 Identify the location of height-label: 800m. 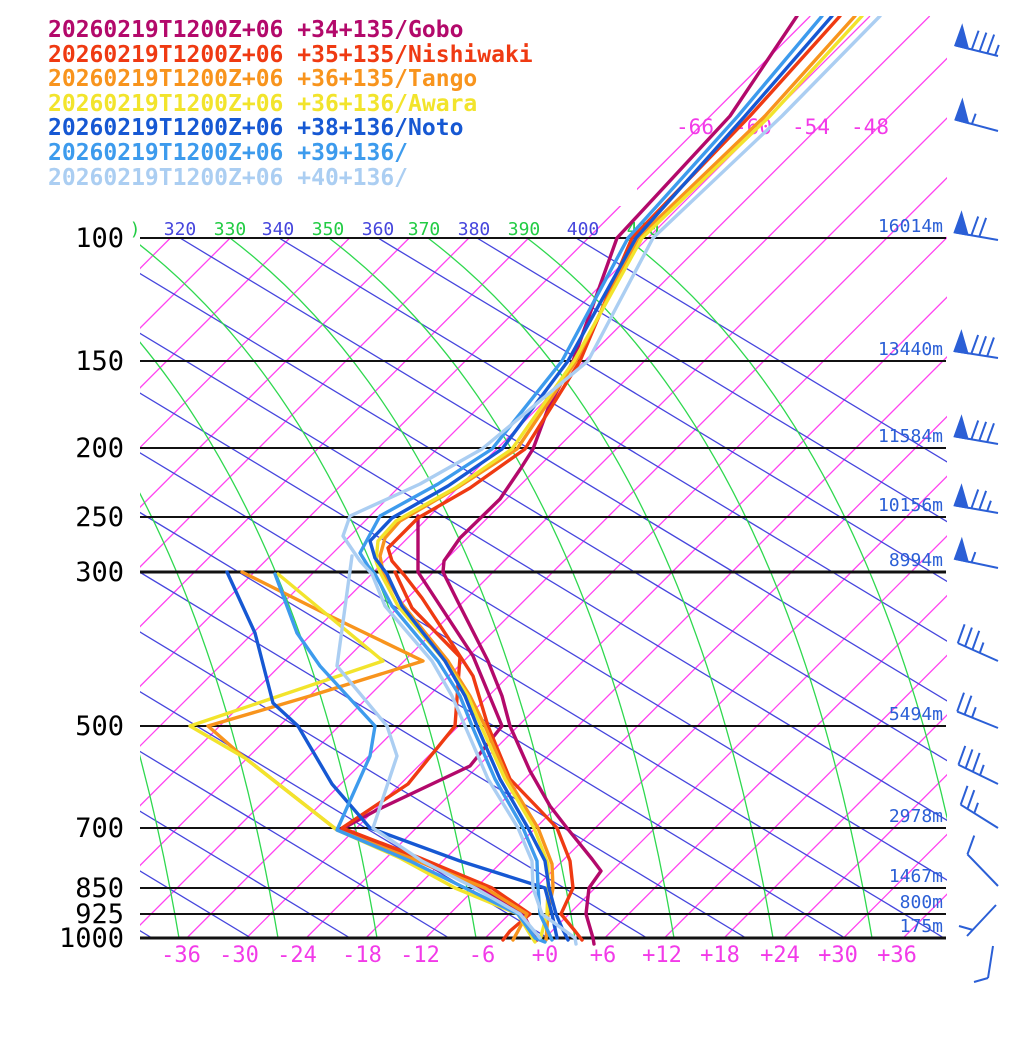
(921, 902).